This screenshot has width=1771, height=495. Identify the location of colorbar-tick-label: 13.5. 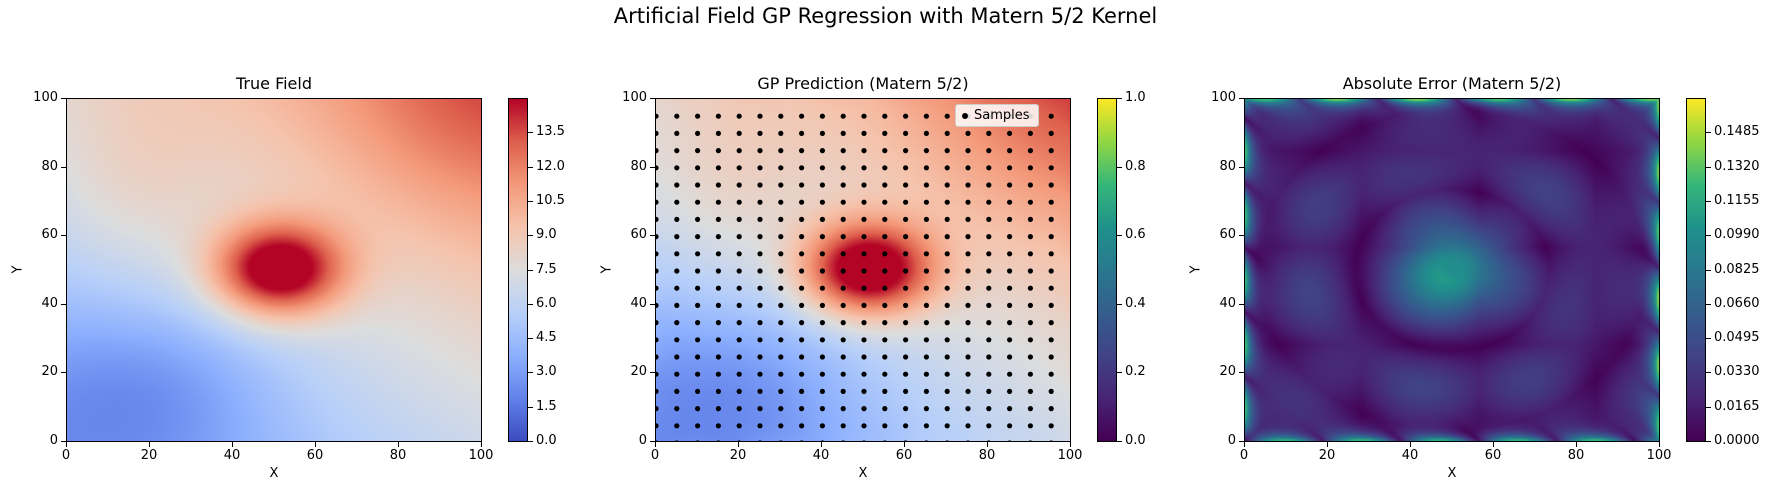
(550, 132).